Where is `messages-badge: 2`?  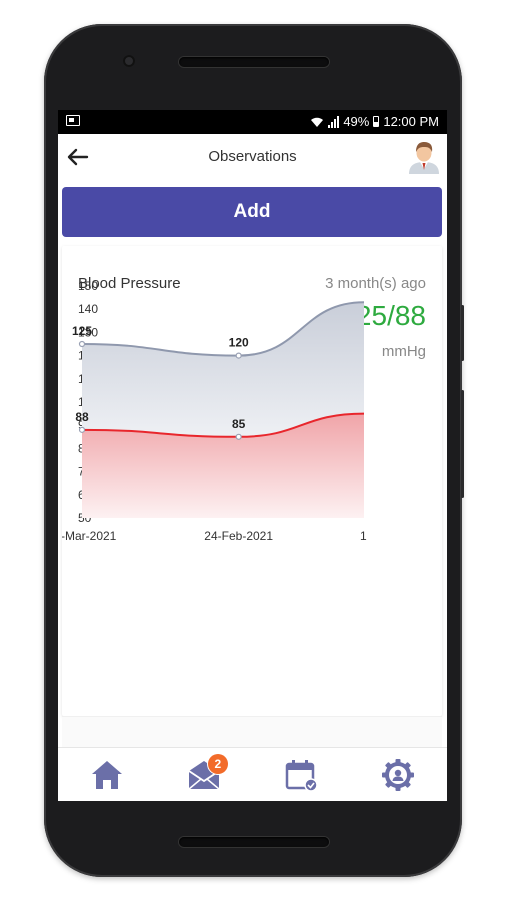
messages-badge: 2 is located at coordinates (217, 764).